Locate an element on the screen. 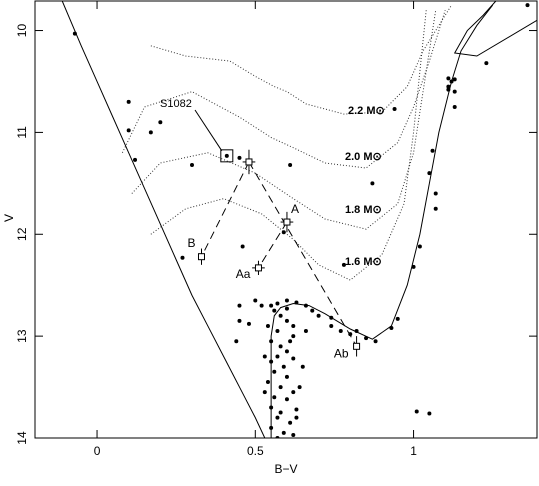 The width and height of the screenshot is (539, 486). x-tick-label: 0.5 is located at coordinates (255, 451).